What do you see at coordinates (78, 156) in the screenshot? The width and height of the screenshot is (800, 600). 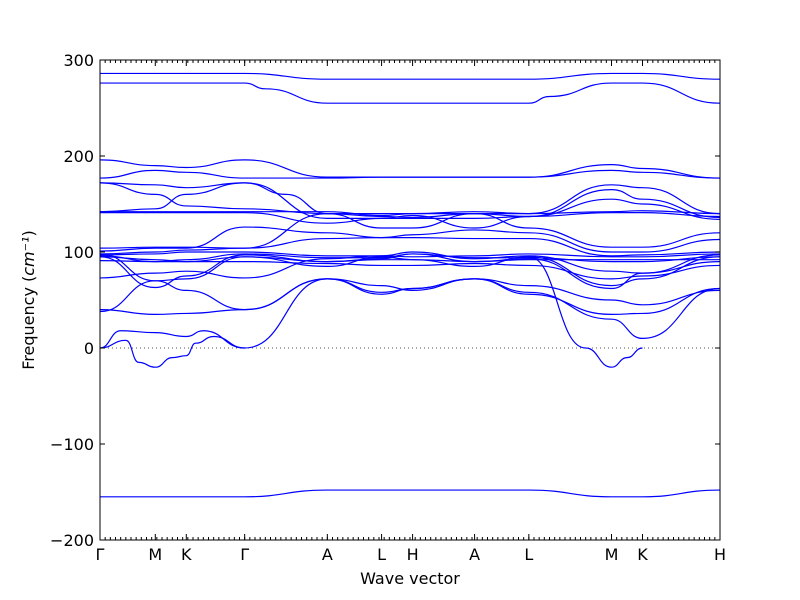 I see `y-tick-label: 200` at bounding box center [78, 156].